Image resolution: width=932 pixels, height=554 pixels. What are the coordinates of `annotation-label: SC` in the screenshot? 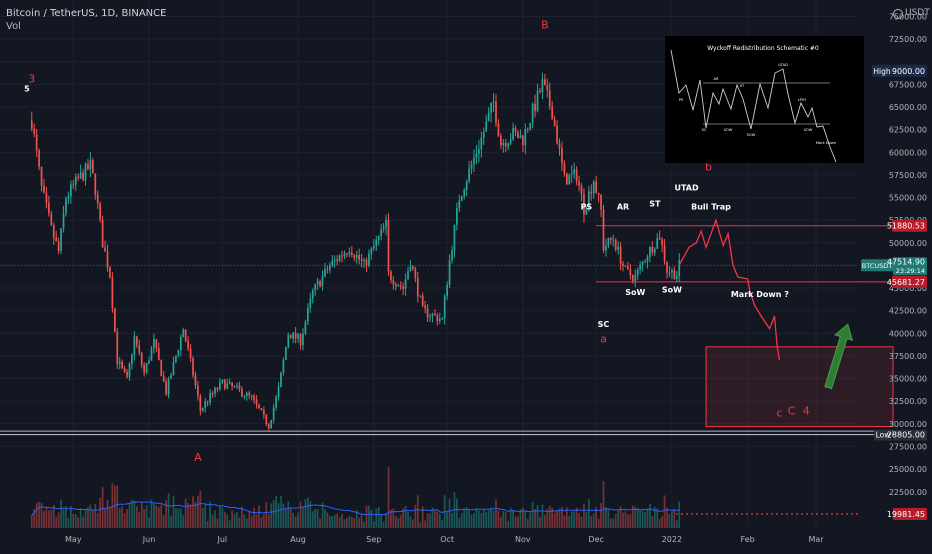 It's located at (604, 324).